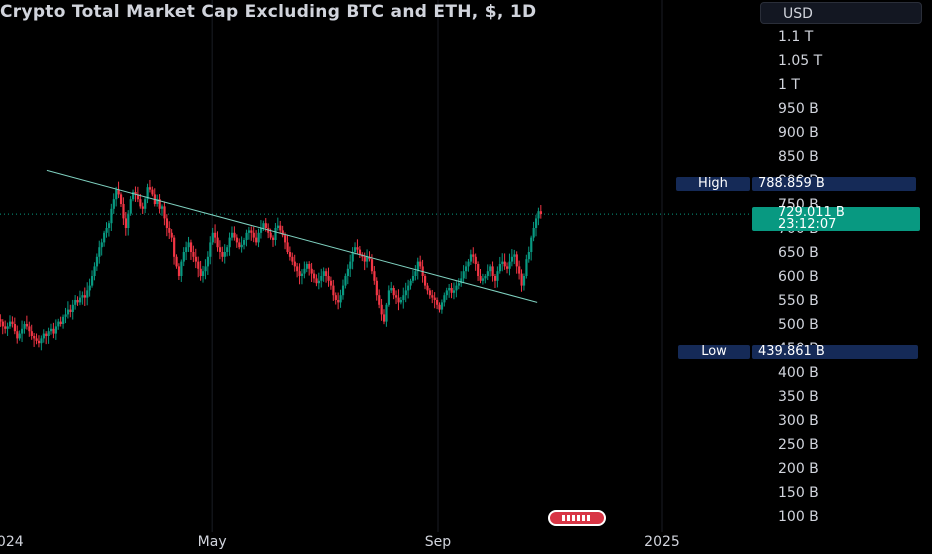  I want to click on high-value: 788.859 B, so click(834, 184).